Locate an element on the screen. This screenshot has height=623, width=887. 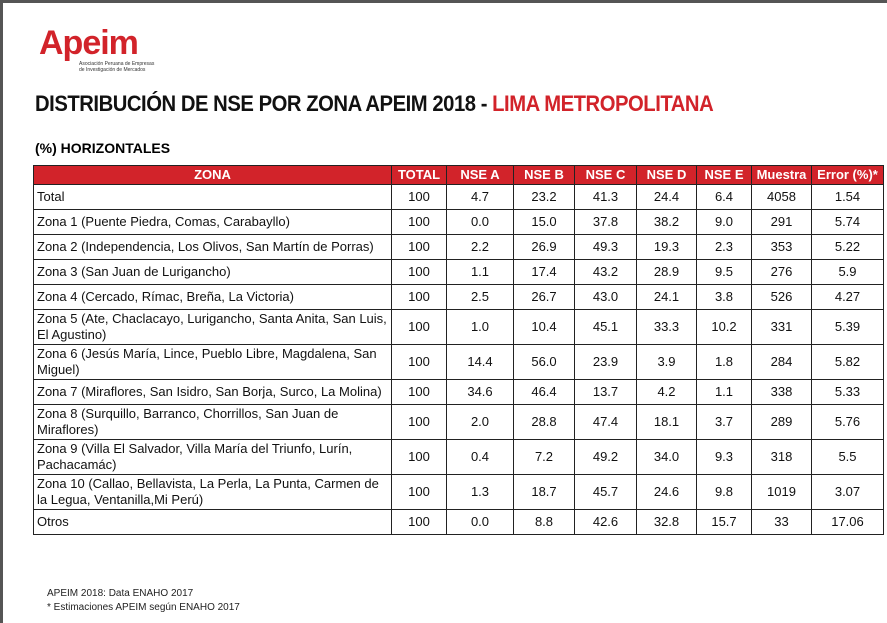
value-cell: 24.4 is located at coordinates (666, 197).